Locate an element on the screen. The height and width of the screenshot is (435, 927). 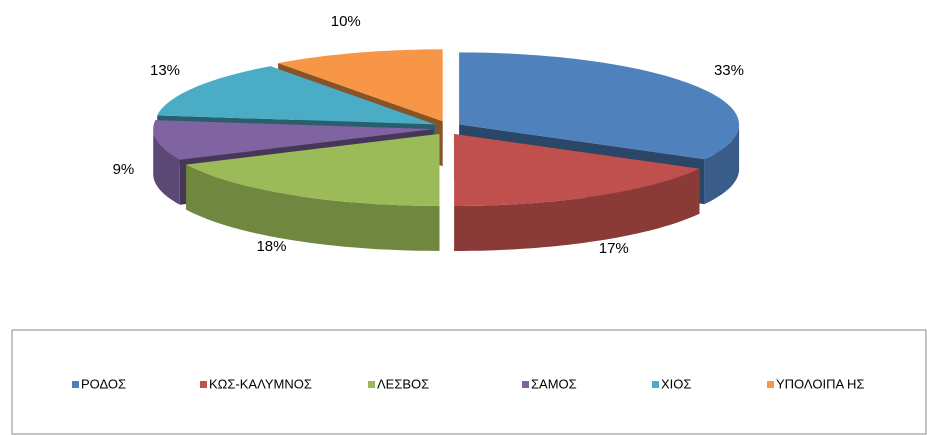
legend-label: ΚΩΣ-ΚΑΛΥΜΝΟΣ is located at coordinates (260, 383).